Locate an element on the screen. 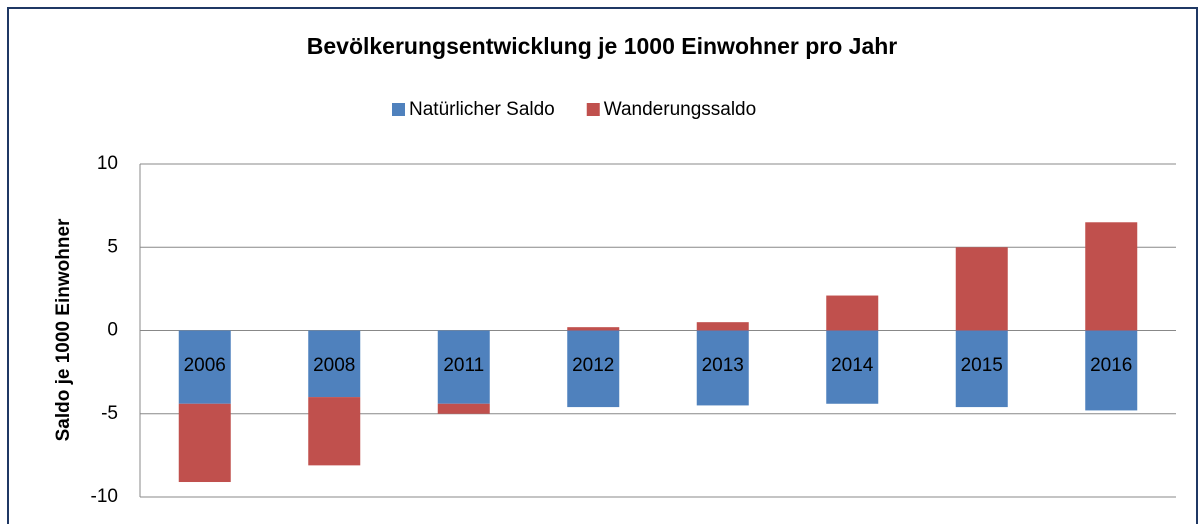 This screenshot has height=524, width=1204. x-tick-label: 2006 is located at coordinates (205, 365).